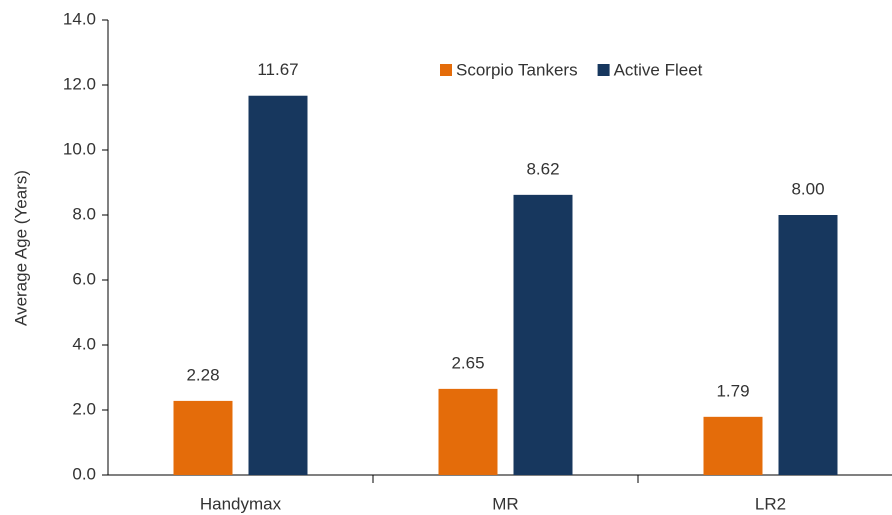  I want to click on y-tick-label: 4.0, so click(84, 343).